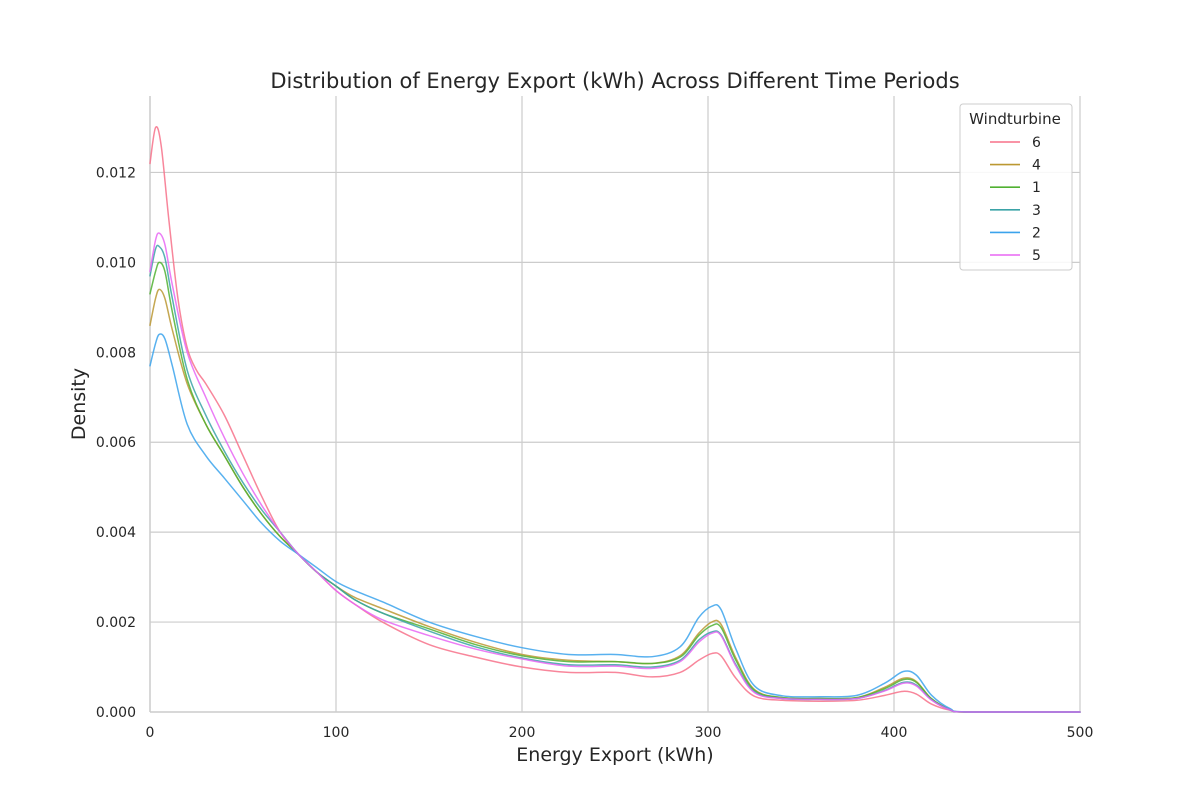 The image size is (1200, 800). I want to click on legend-label-4: 4, so click(1036, 166).